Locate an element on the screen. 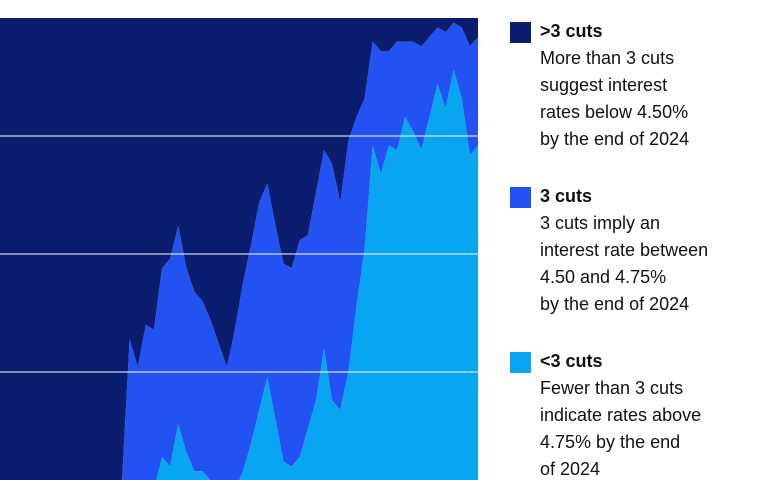 This screenshot has height=480, width=767. legend-description: Fewer than 3 cuts is located at coordinates (611, 388).